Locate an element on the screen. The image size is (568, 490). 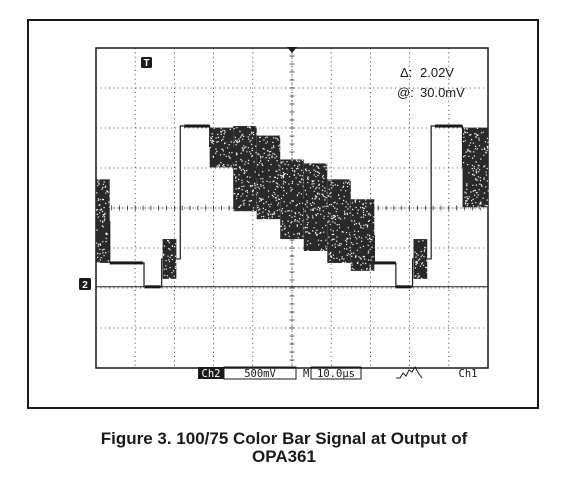
channel-ground-label: 2 is located at coordinates (85, 285).